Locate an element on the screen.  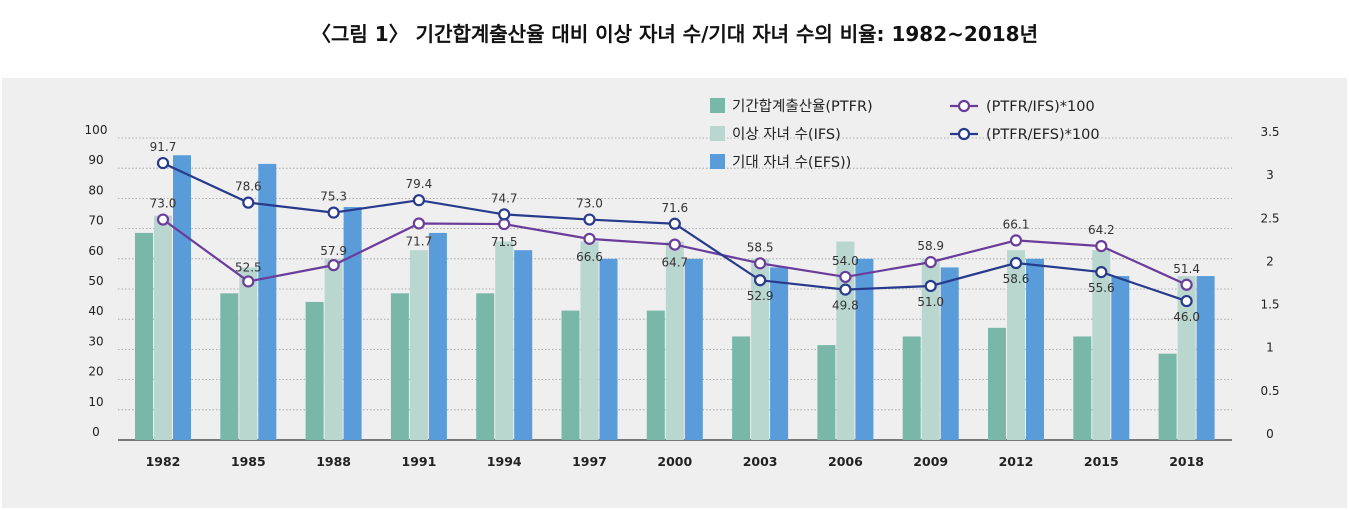
y-right-tick-label: 3 is located at coordinates (1270, 175).